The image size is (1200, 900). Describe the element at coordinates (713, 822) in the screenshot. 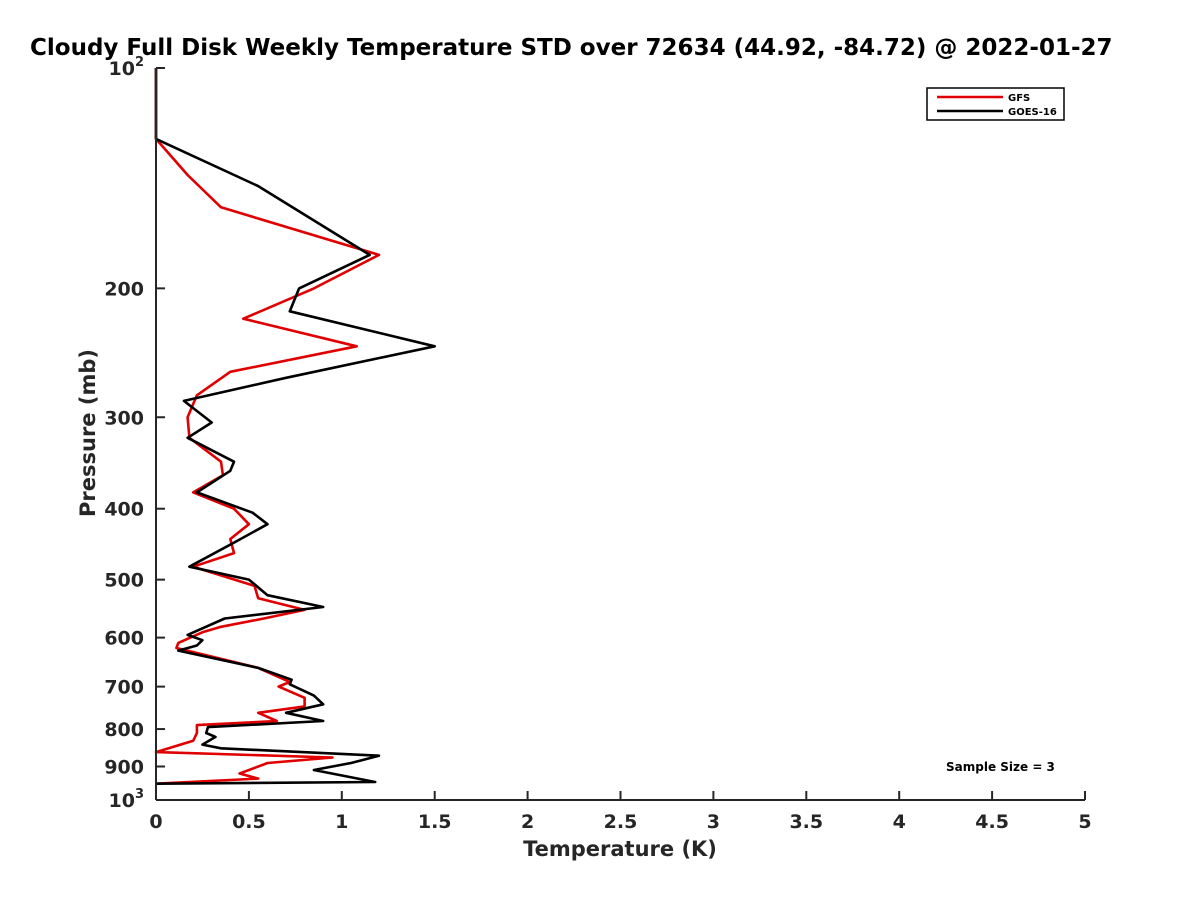

I see `x-tick-label: 3` at that location.